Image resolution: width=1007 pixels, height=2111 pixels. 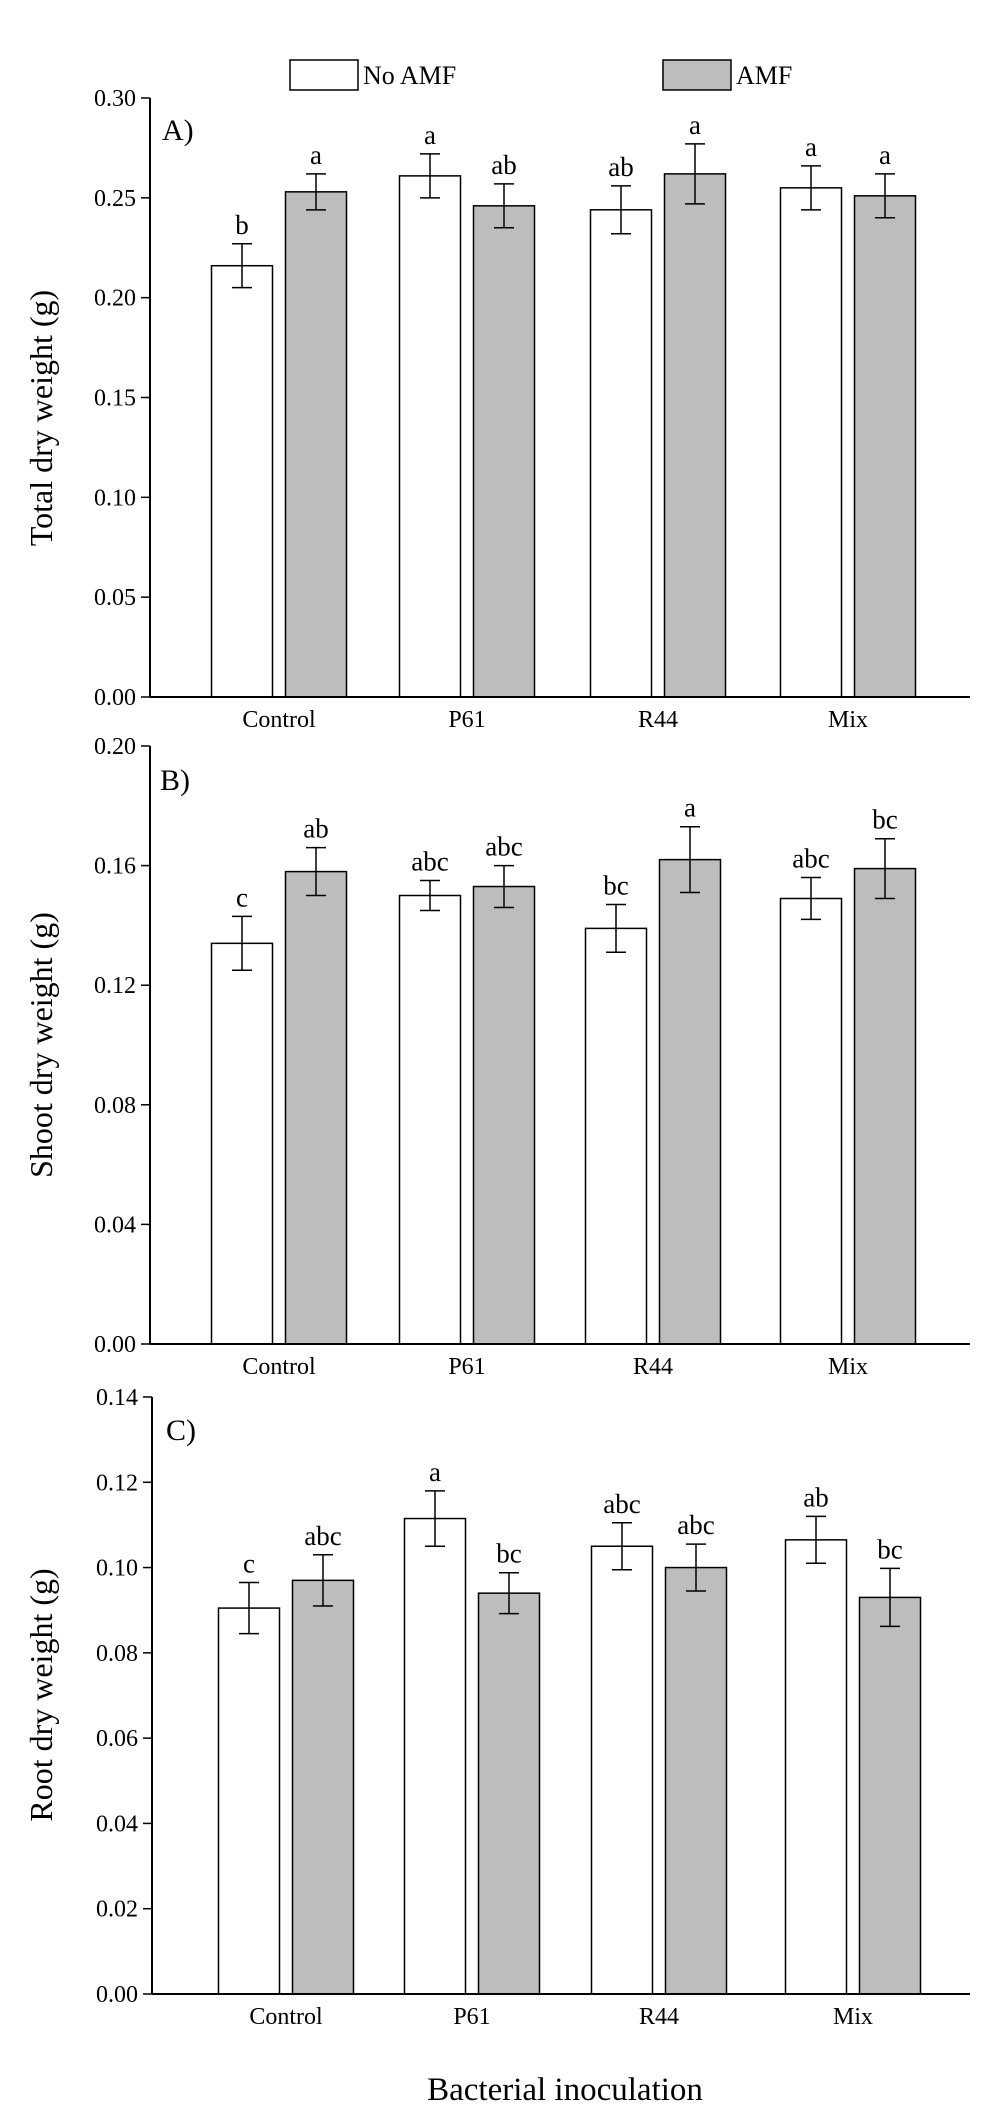 What do you see at coordinates (565, 2090) in the screenshot?
I see `x-axis-title: Bacterial inoculation` at bounding box center [565, 2090].